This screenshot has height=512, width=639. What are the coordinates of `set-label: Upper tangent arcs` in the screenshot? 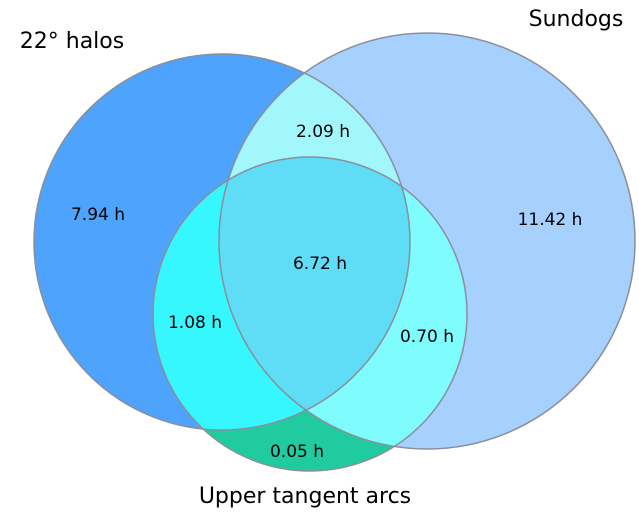 It's located at (305, 496).